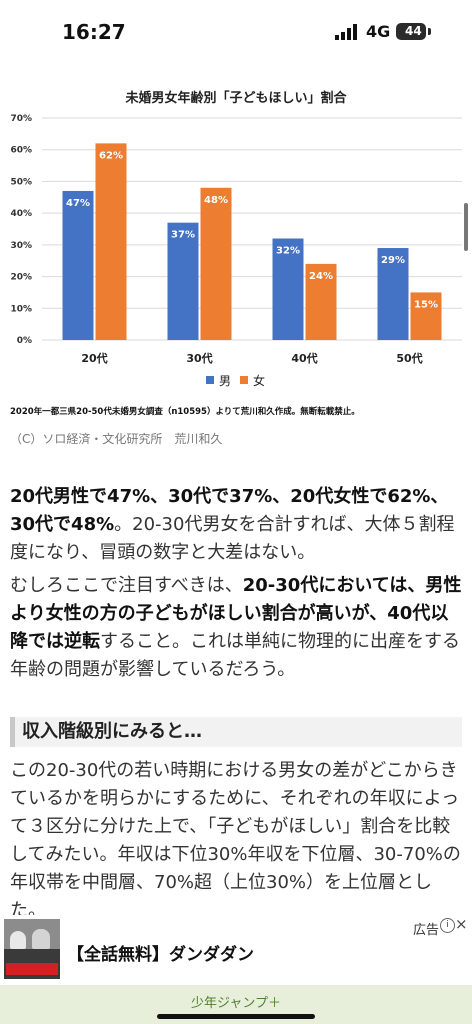 This screenshot has height=1024, width=472. Describe the element at coordinates (235, 655) in the screenshot. I see `paragraph-2-text-b: すること。これは単純に物理的に出産をする年齢の問題が影響しているだろう。` at that location.